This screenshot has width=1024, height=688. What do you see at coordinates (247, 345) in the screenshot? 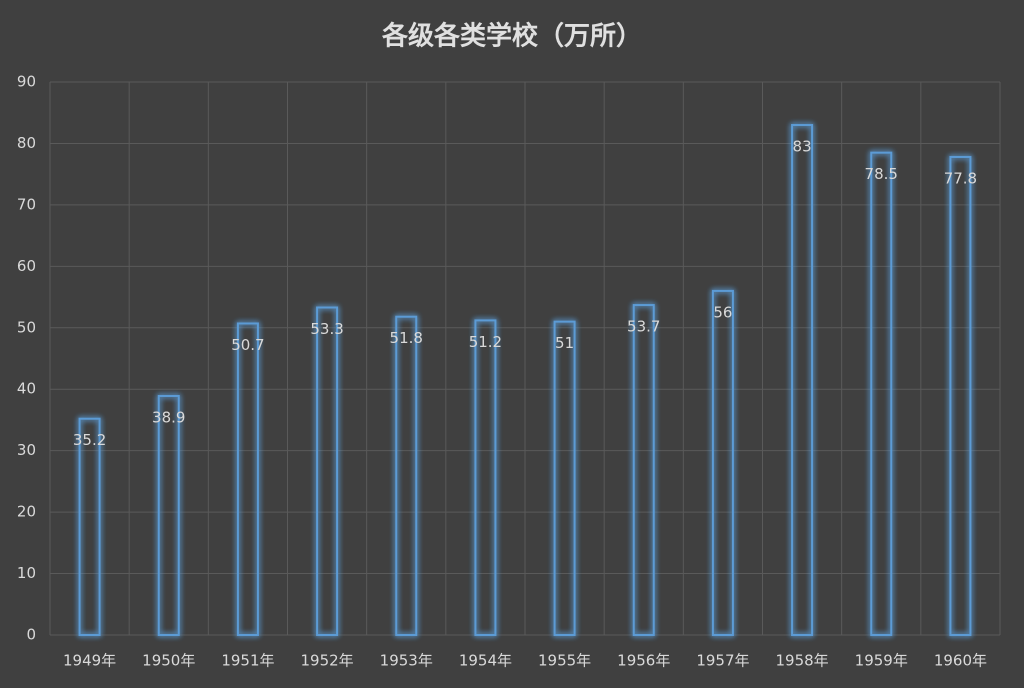
I see `data-label: 50.7` at bounding box center [247, 345].